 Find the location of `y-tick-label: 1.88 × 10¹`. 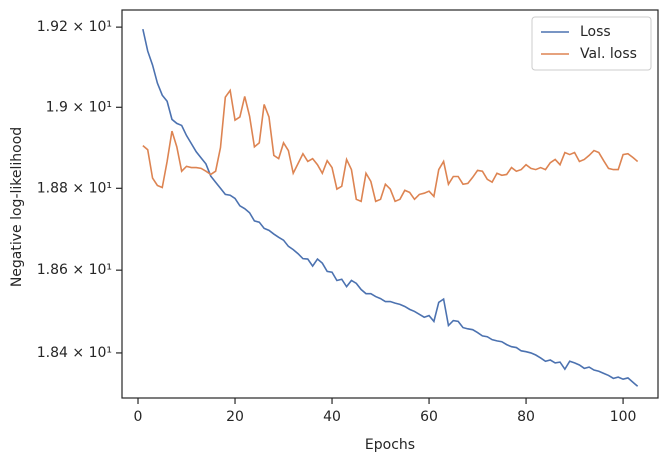

y-tick-label: 1.88 × 10¹ is located at coordinates (74, 188).